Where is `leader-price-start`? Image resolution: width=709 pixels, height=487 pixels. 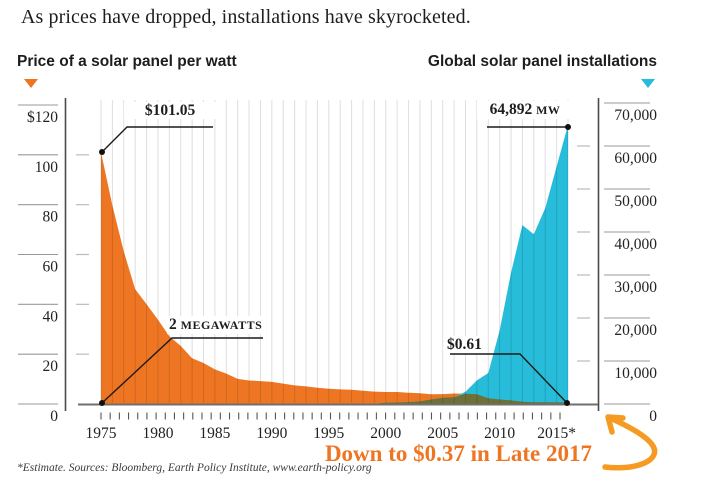 leader-price-start is located at coordinates (157, 139).